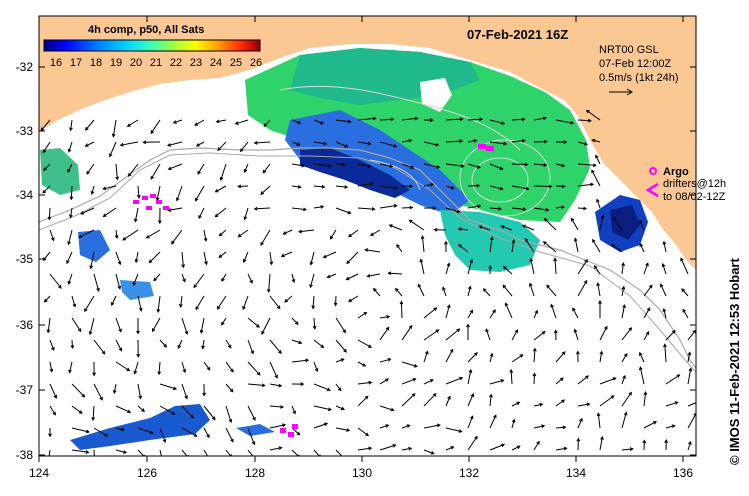 This screenshot has width=749, height=496. Describe the element at coordinates (629, 92) in the screenshot. I see `scale-arrow-head` at that location.